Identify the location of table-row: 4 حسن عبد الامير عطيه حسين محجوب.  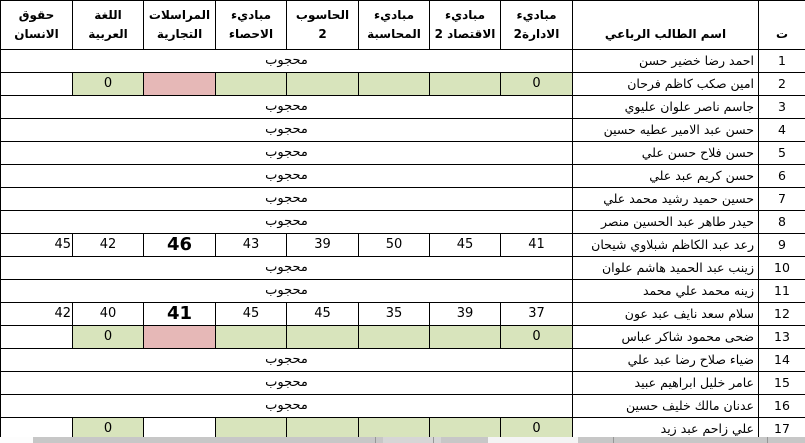
(402, 130).